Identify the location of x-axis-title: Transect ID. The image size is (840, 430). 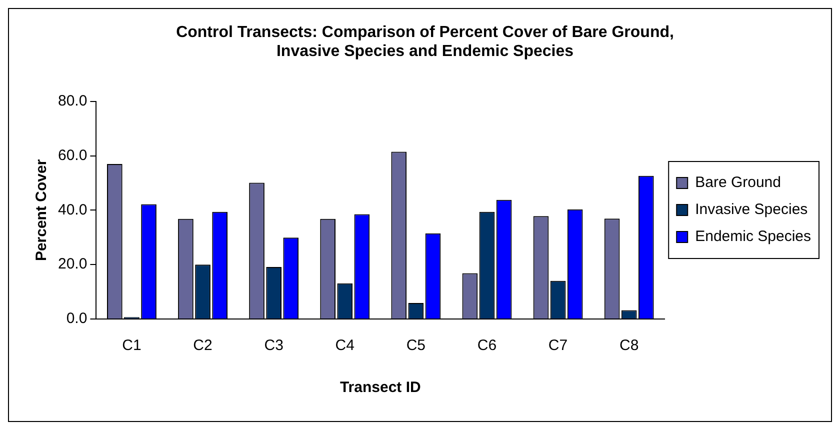
(380, 387).